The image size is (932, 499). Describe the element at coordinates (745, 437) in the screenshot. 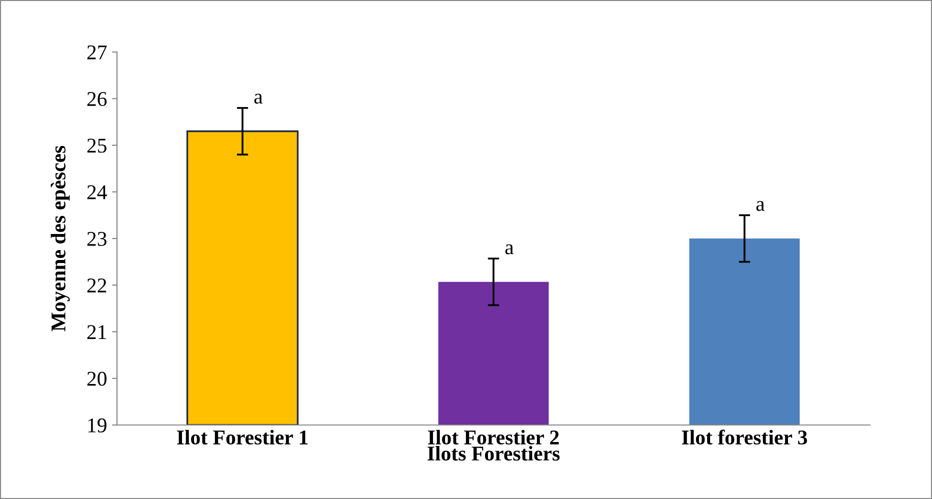

I see `x-tick-label: Ilot forestier 3` at that location.